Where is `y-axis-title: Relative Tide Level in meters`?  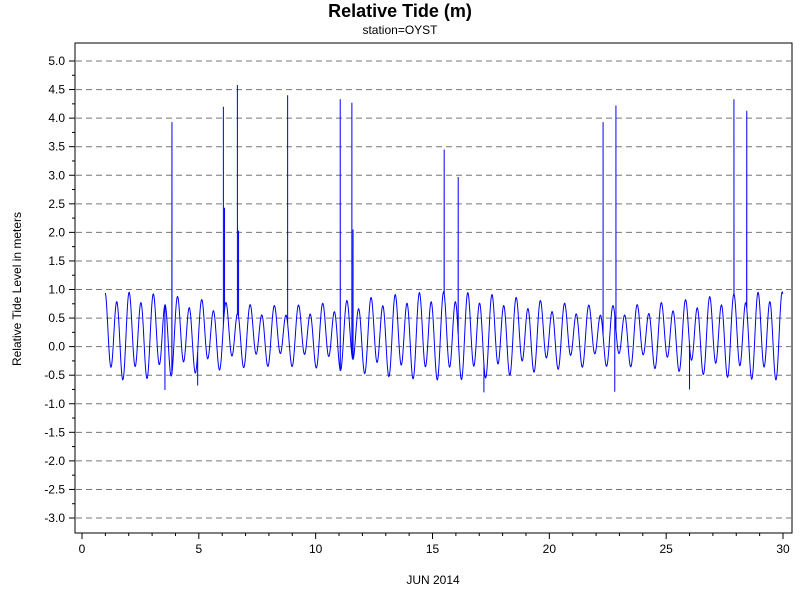 y-axis-title: Relative Tide Level in meters is located at coordinates (17, 289).